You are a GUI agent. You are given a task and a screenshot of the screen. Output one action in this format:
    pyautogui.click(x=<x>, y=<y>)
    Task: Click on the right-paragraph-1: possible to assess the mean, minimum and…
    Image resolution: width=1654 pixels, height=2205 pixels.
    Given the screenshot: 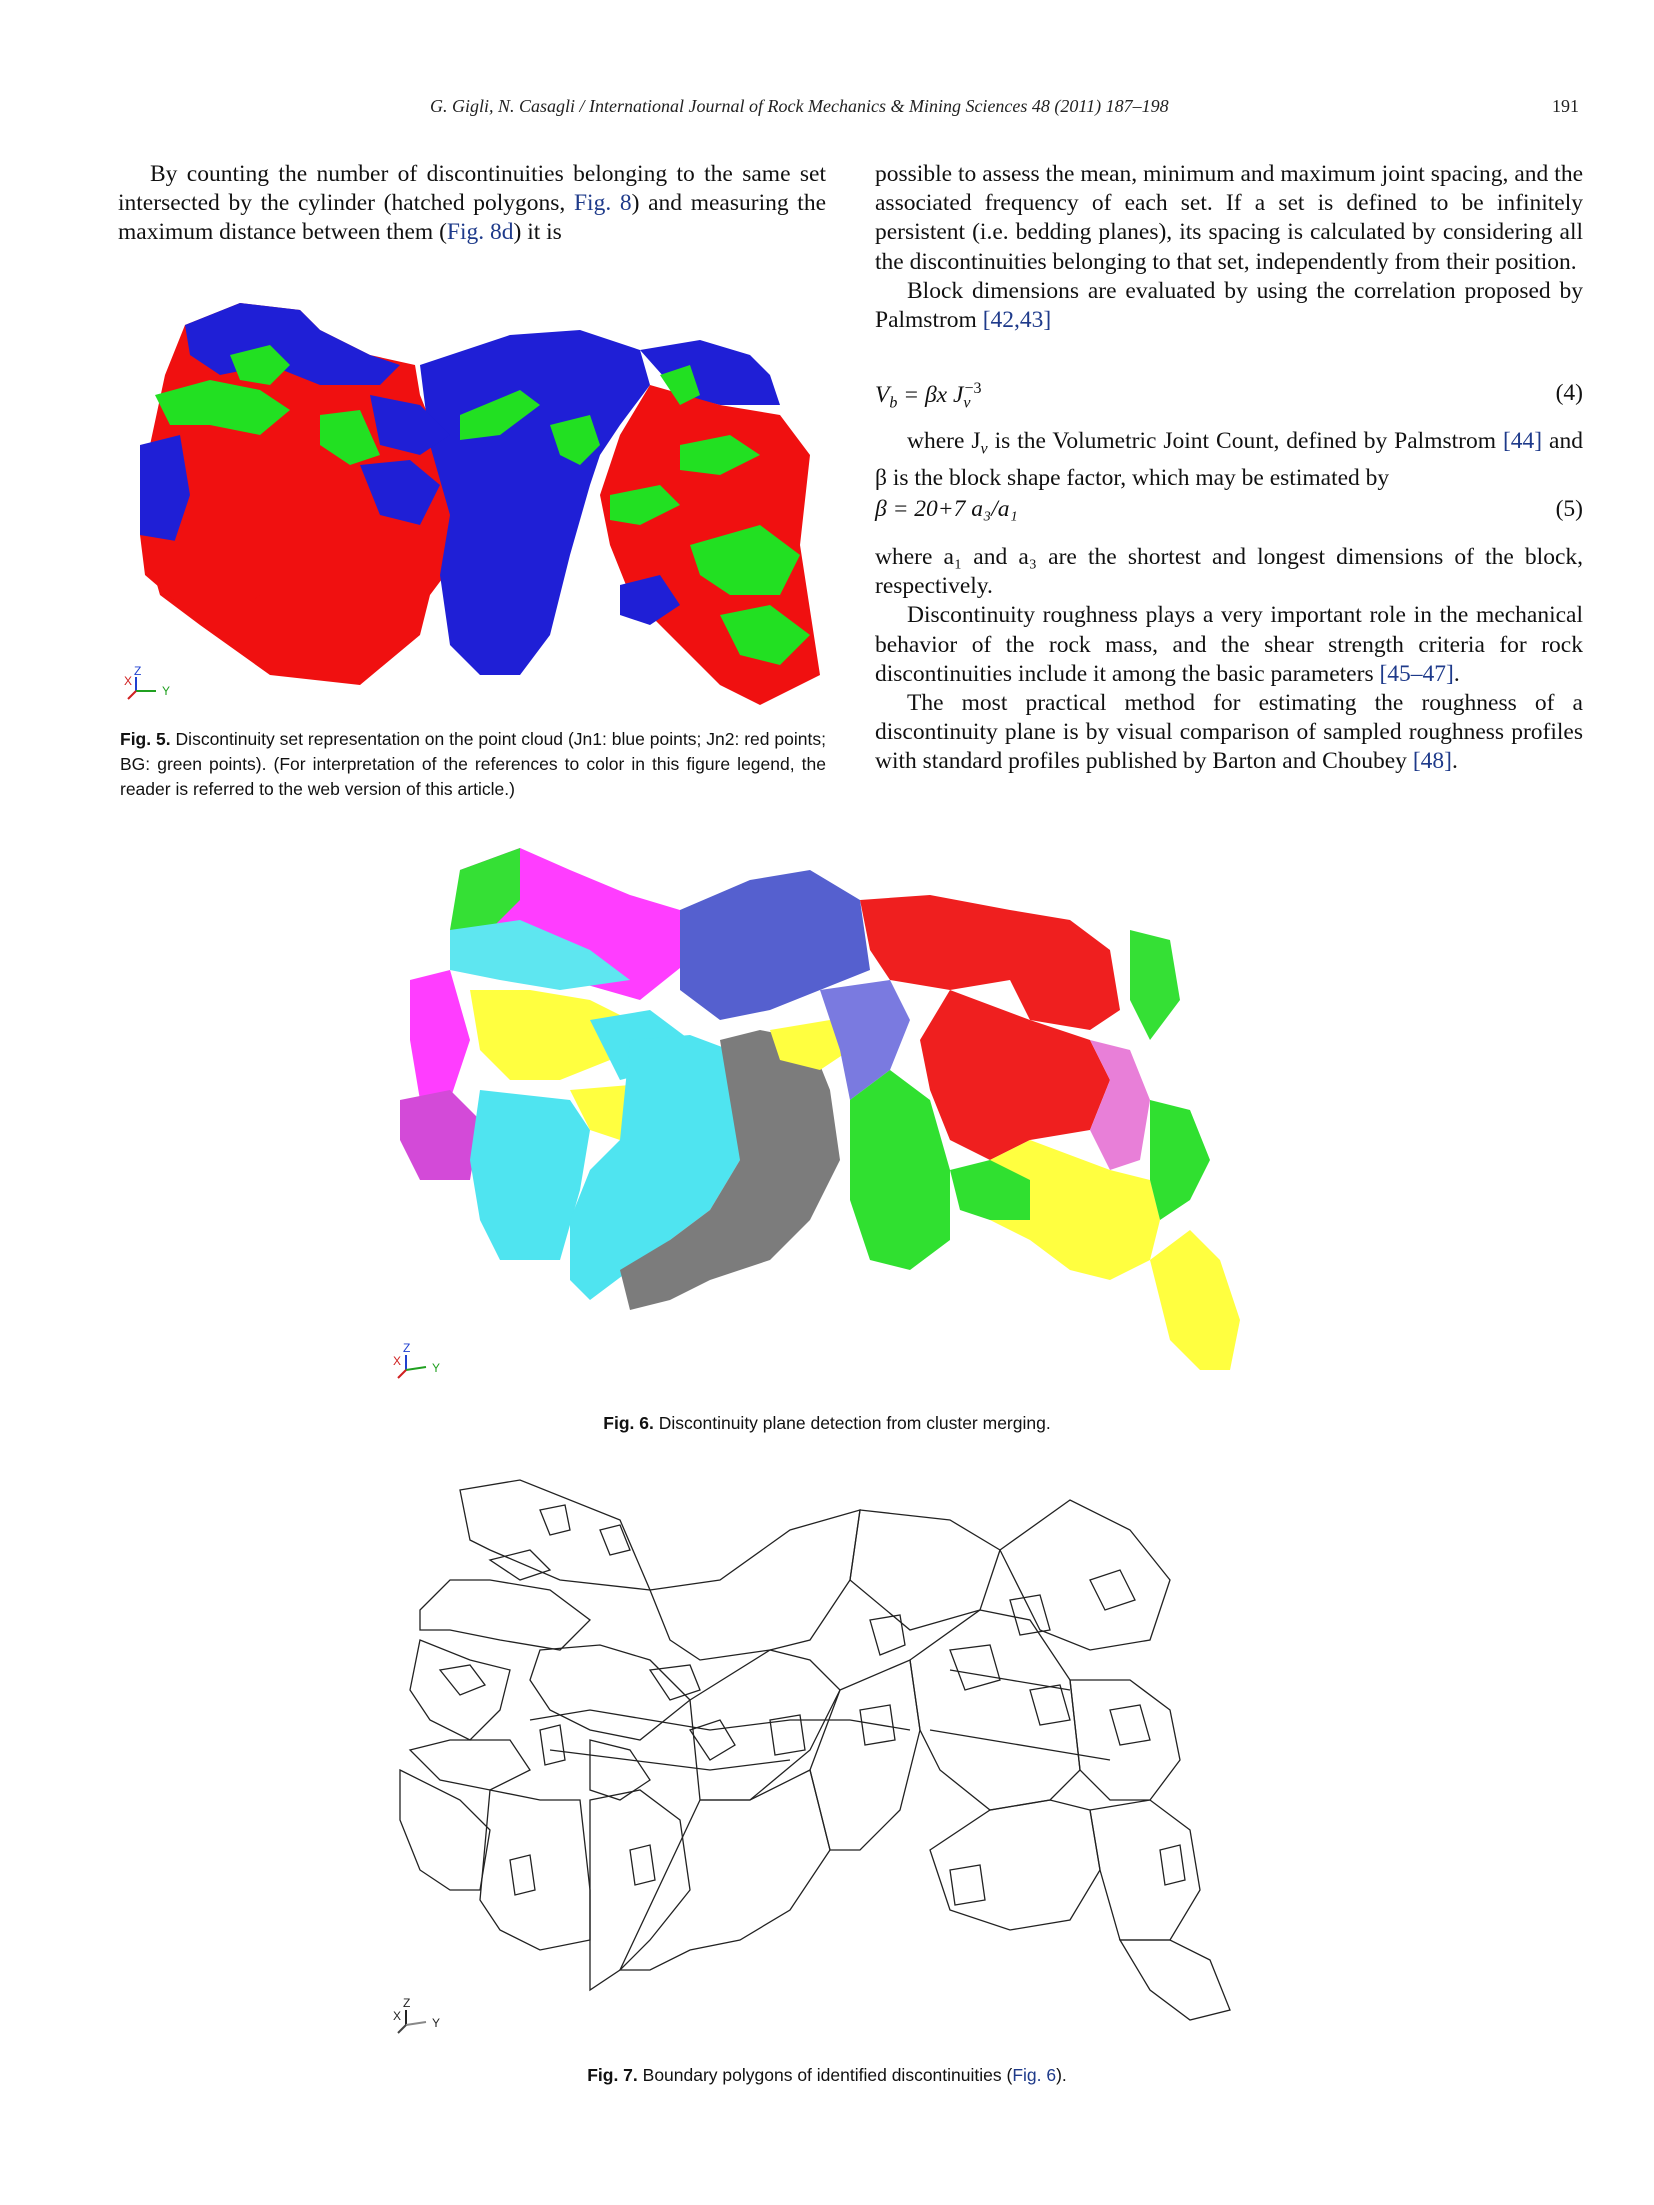 What is the action you would take?
    pyautogui.click(x=1229, y=218)
    